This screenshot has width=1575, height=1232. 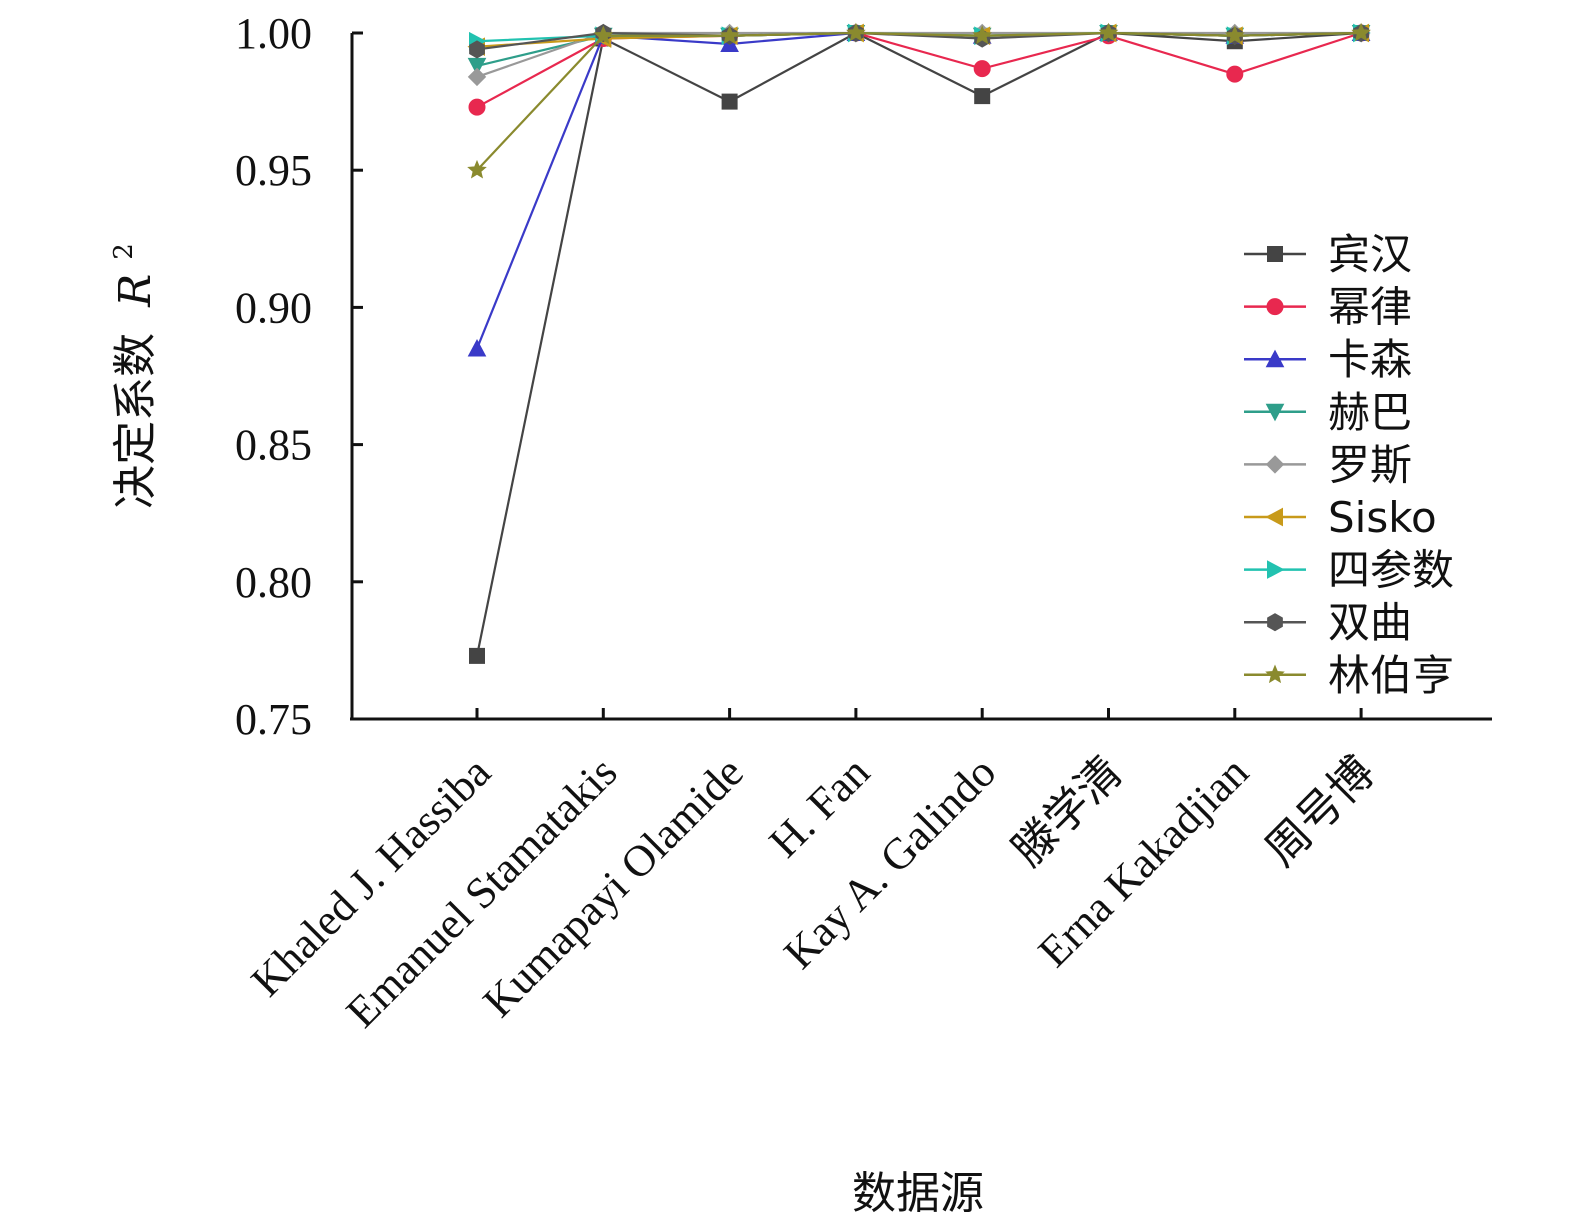 What do you see at coordinates (135, 421) in the screenshot?
I see `y-axis-title-text: 决定系数` at bounding box center [135, 421].